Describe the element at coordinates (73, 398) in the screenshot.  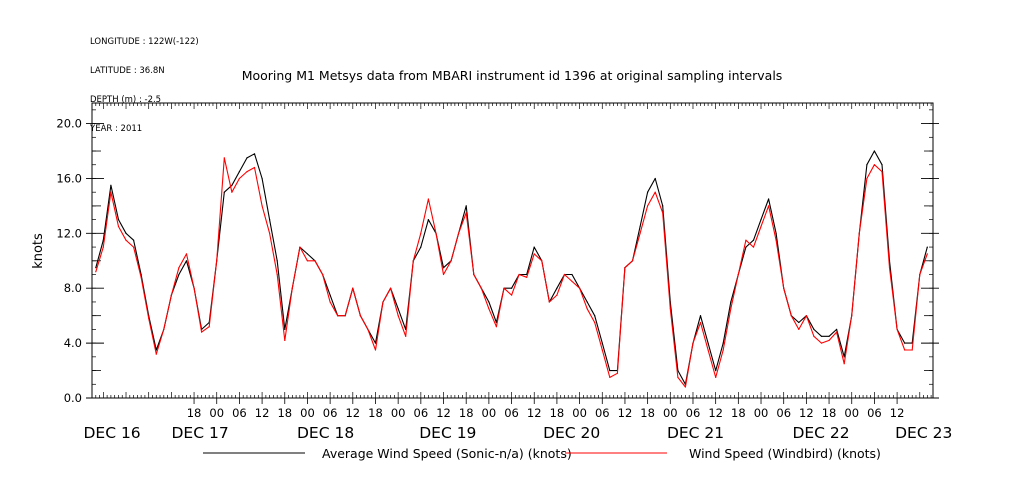
I see `y-tick-label: 0.0` at that location.